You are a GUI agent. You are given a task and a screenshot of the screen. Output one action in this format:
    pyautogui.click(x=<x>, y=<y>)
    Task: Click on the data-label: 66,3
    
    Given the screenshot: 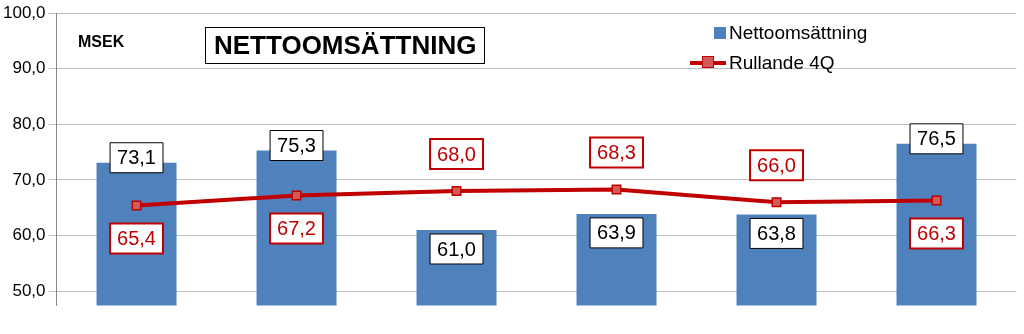 What is the action you would take?
    pyautogui.click(x=936, y=233)
    